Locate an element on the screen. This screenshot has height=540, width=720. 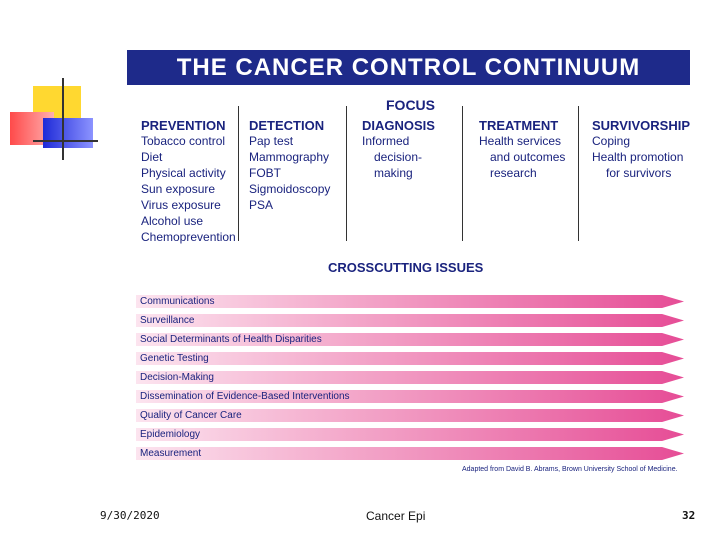
phase-item: and outcomes is located at coordinates (528, 157).